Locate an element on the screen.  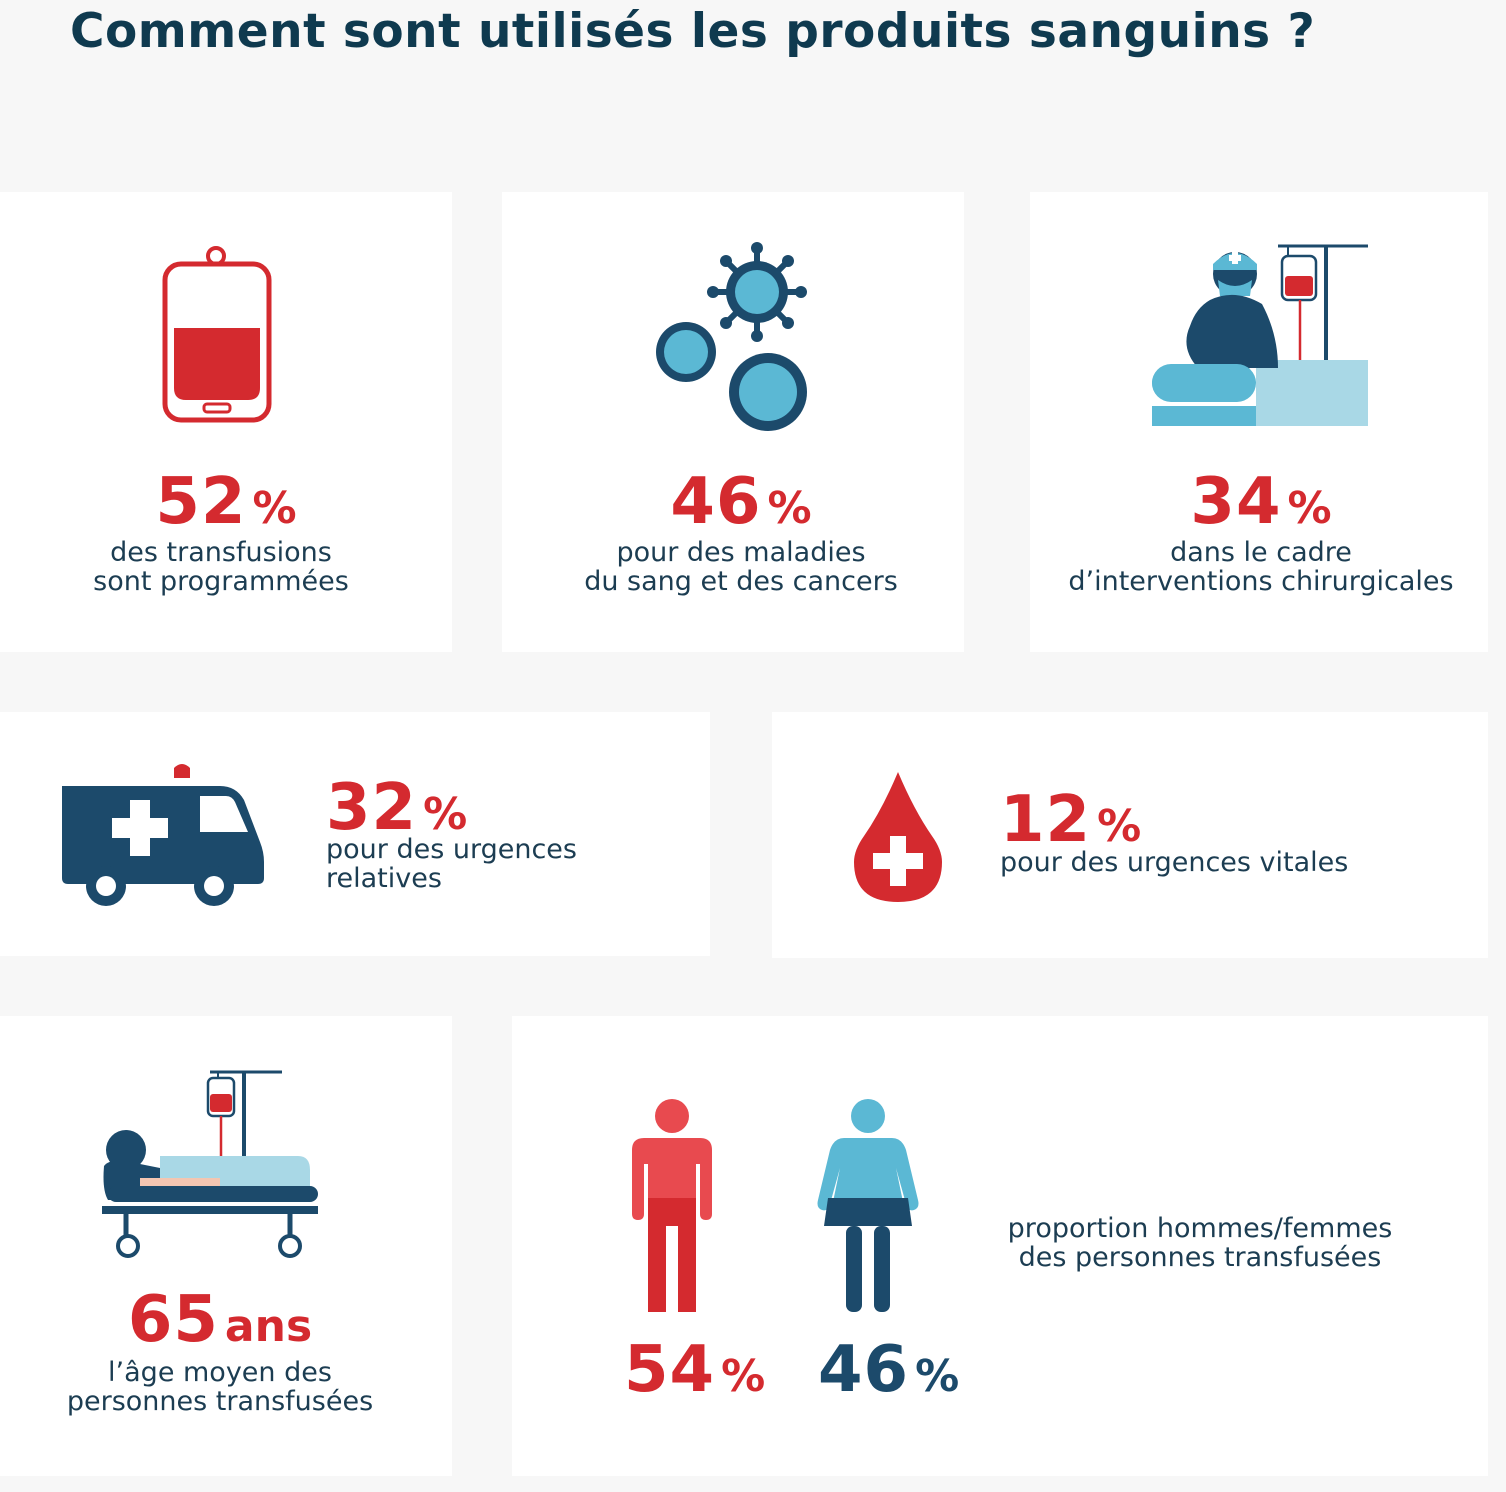
stat-description: pour des urgences relatives is located at coordinates (451, 864).